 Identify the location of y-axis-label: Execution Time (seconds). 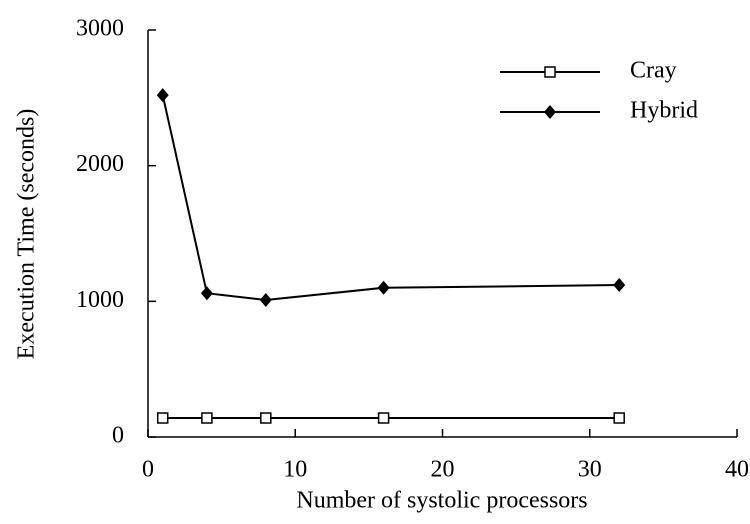
(27, 234).